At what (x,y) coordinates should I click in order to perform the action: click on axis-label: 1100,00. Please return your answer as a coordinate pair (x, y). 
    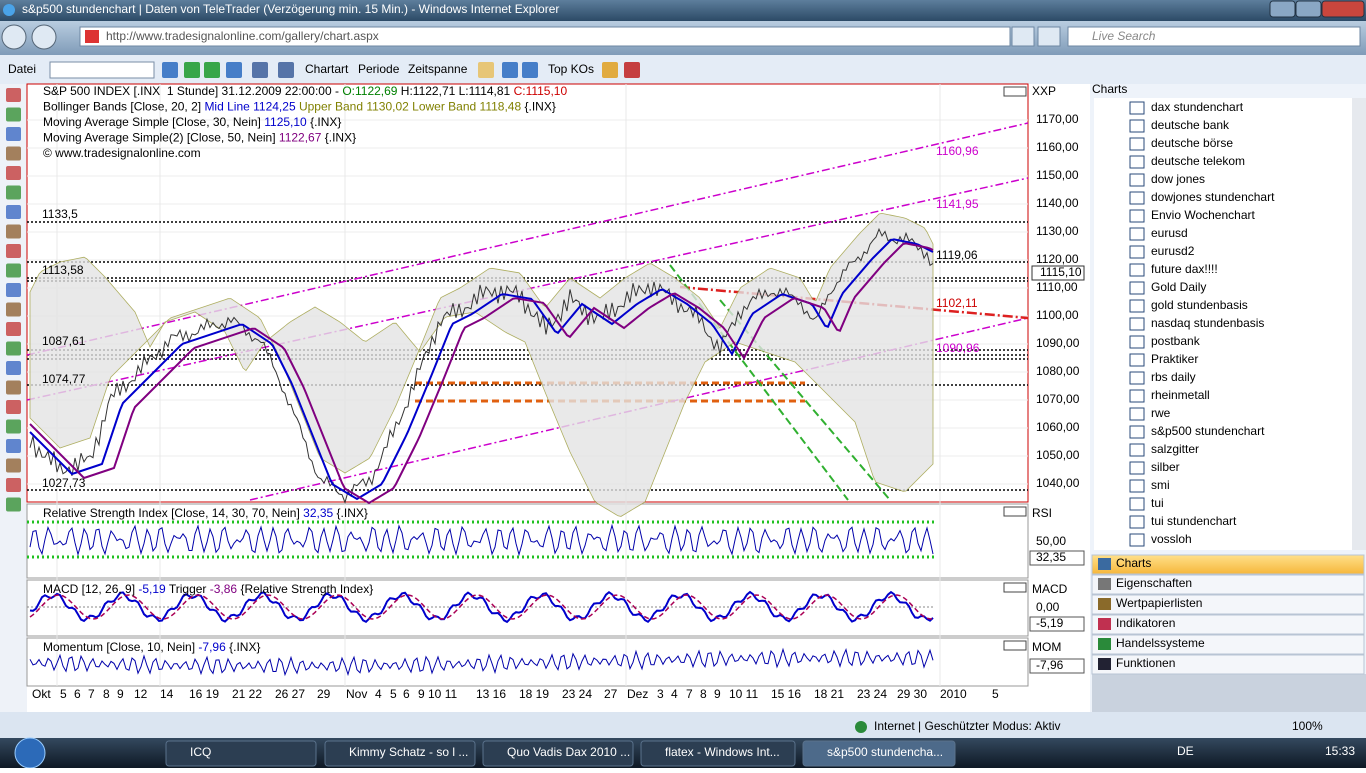
    Looking at the image, I should click on (1057, 315).